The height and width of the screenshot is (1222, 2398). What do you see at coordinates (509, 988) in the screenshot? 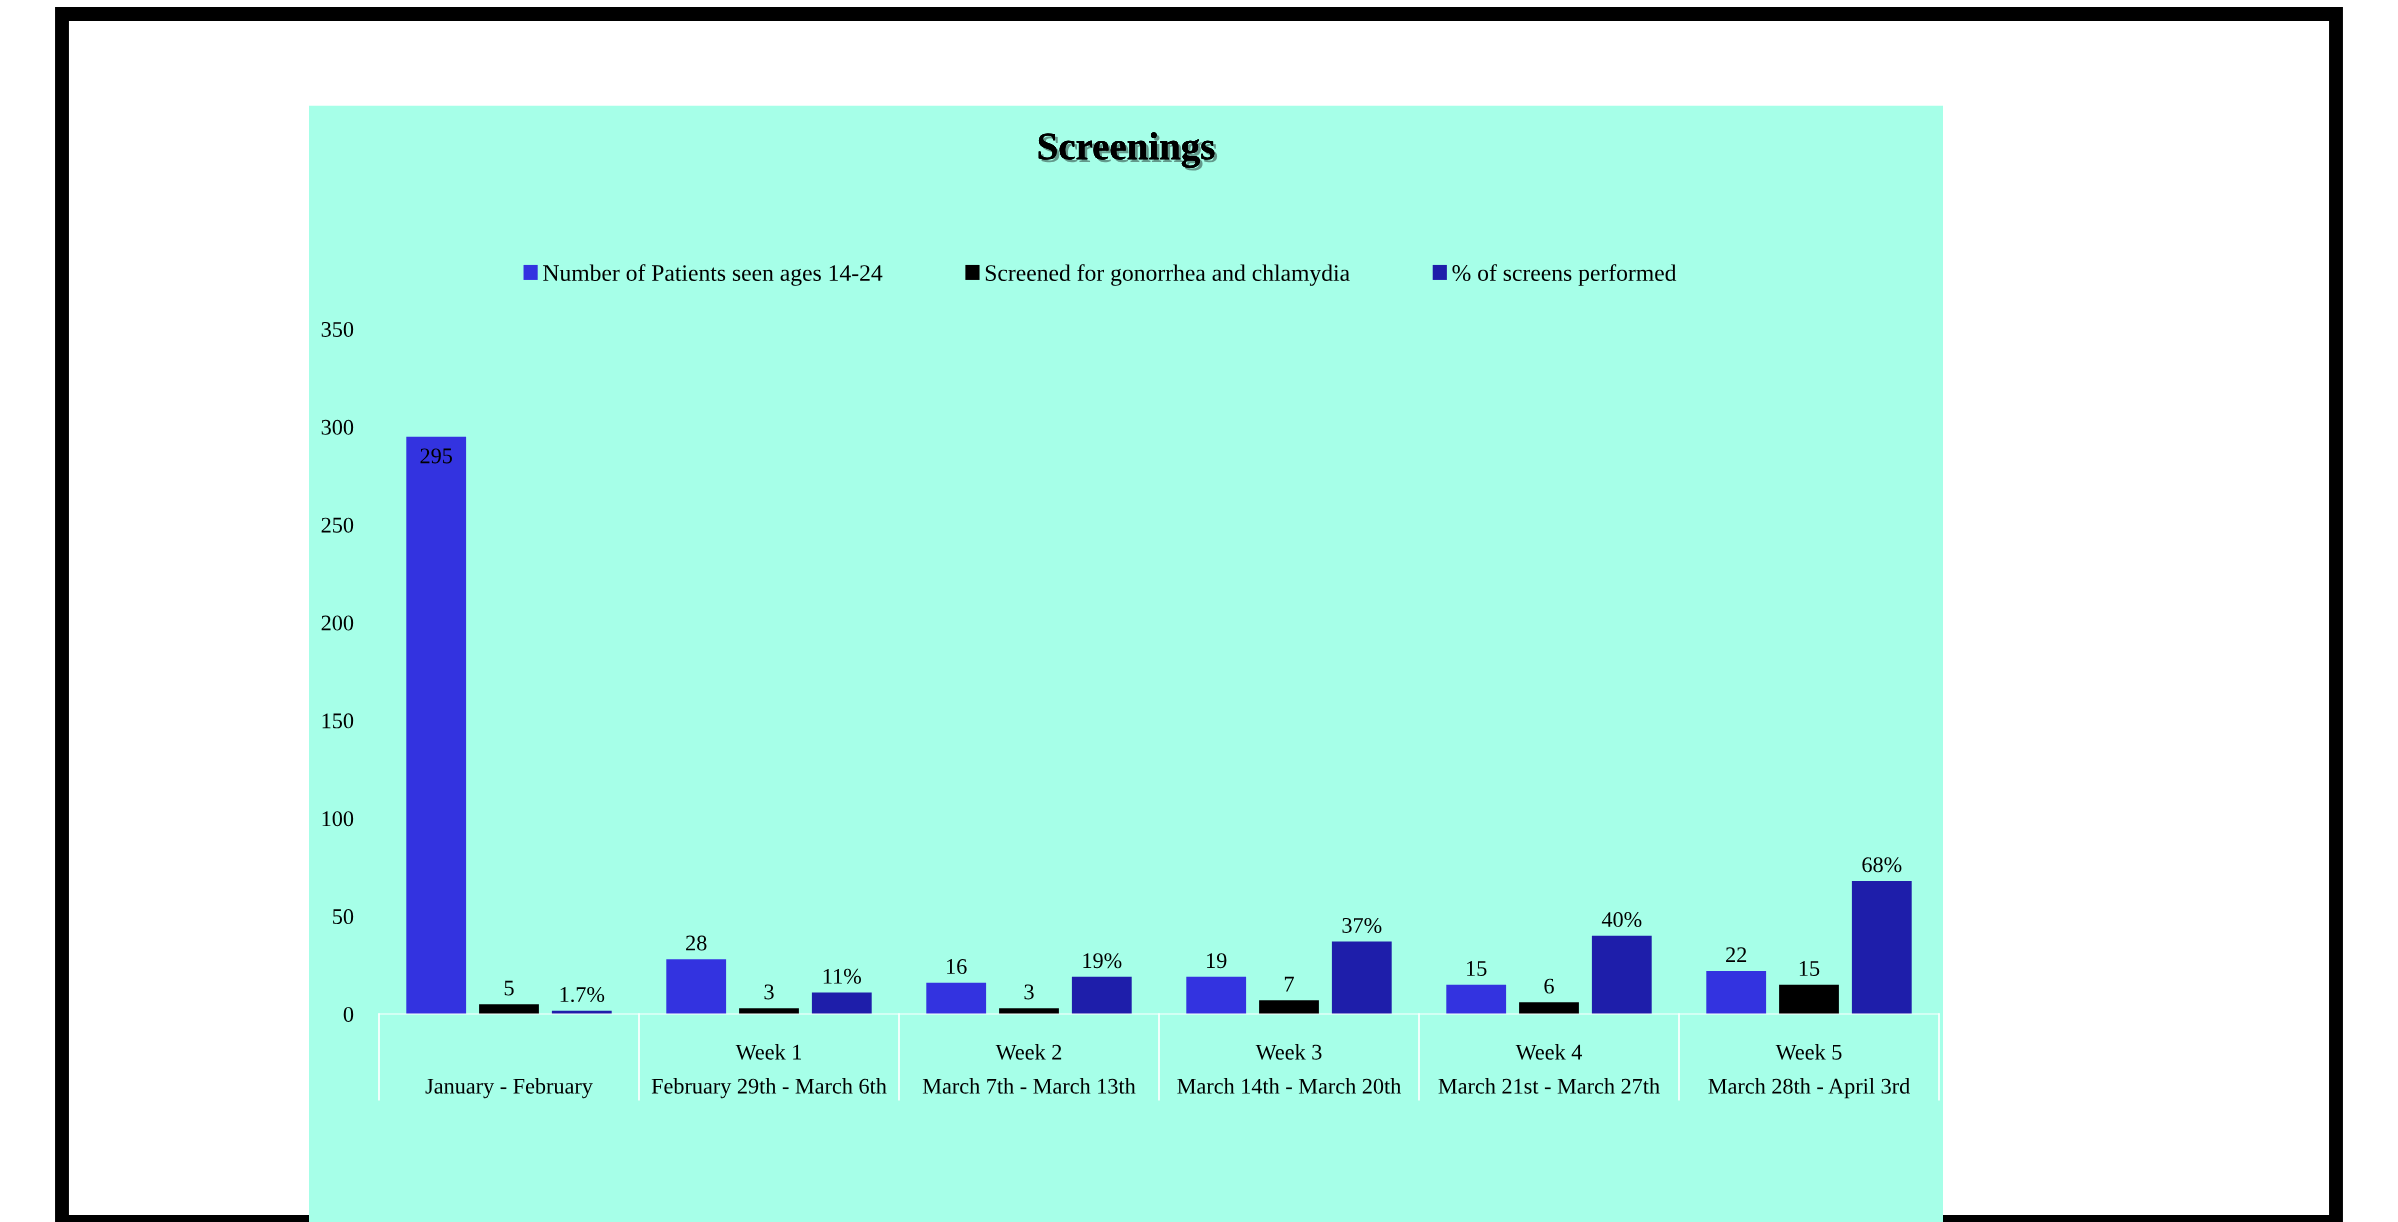
I see `data-label: 5` at bounding box center [509, 988].